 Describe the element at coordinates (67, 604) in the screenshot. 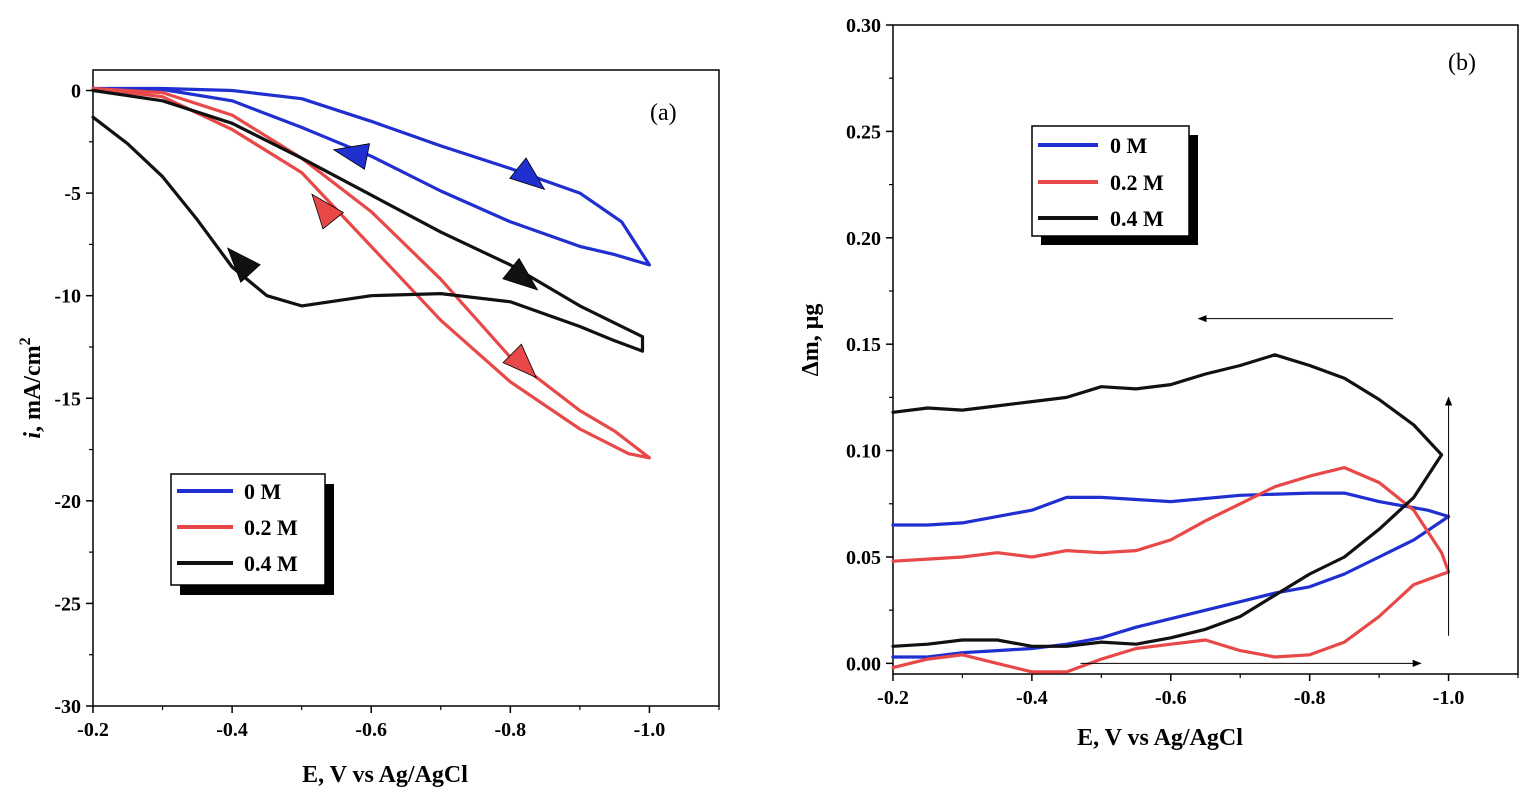

I see `panel-a-y-tick-label: -25` at that location.